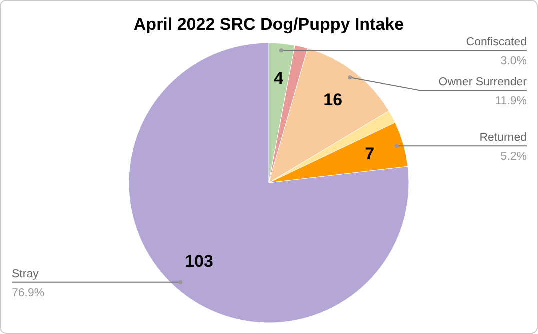  What do you see at coordinates (513, 62) in the screenshot?
I see `text: 3.0%` at bounding box center [513, 62].